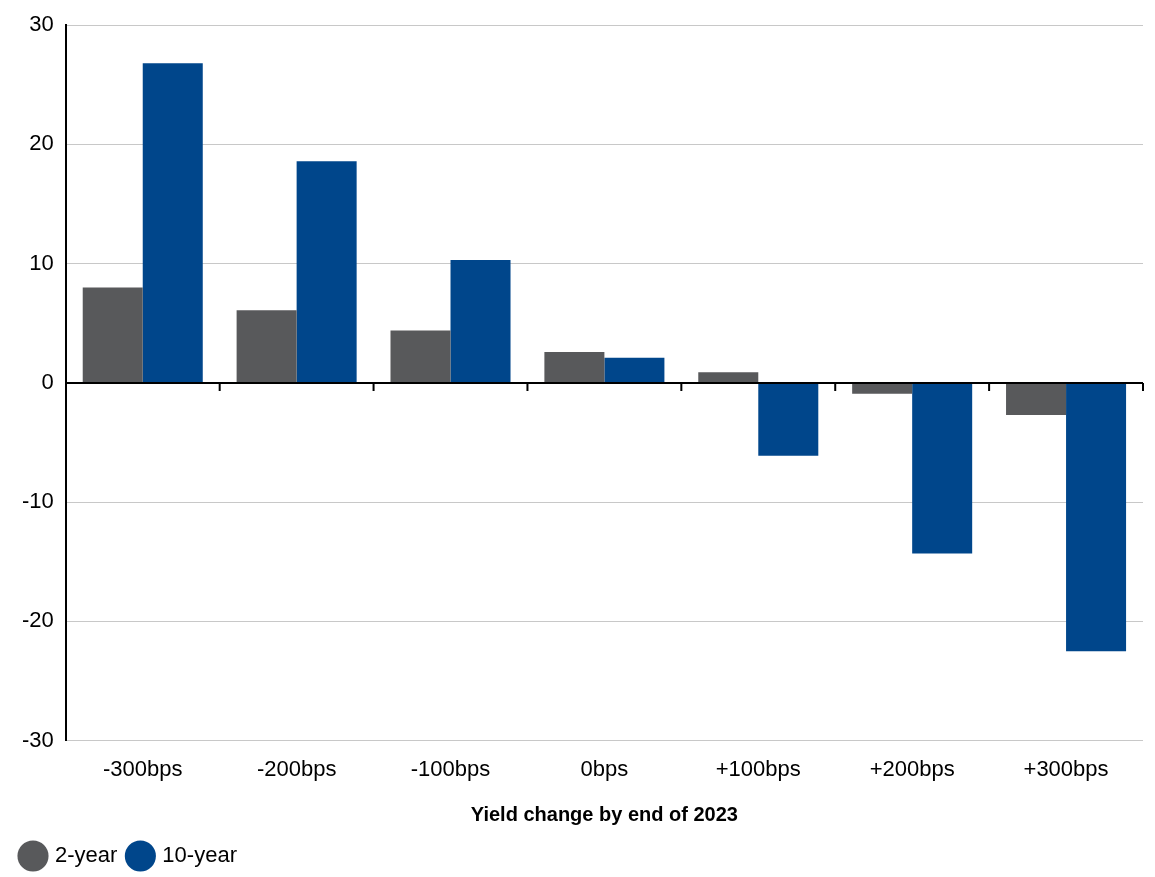 This screenshot has width=1155, height=877. I want to click on x-tick-label: +300bps, so click(1066, 768).